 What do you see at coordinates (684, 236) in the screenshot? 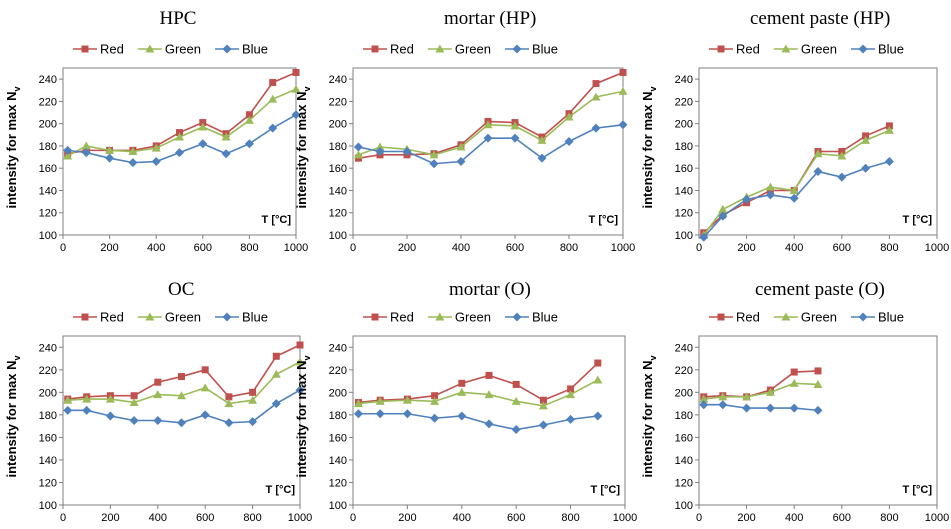
I see `y-tick-label: 100` at bounding box center [684, 236].